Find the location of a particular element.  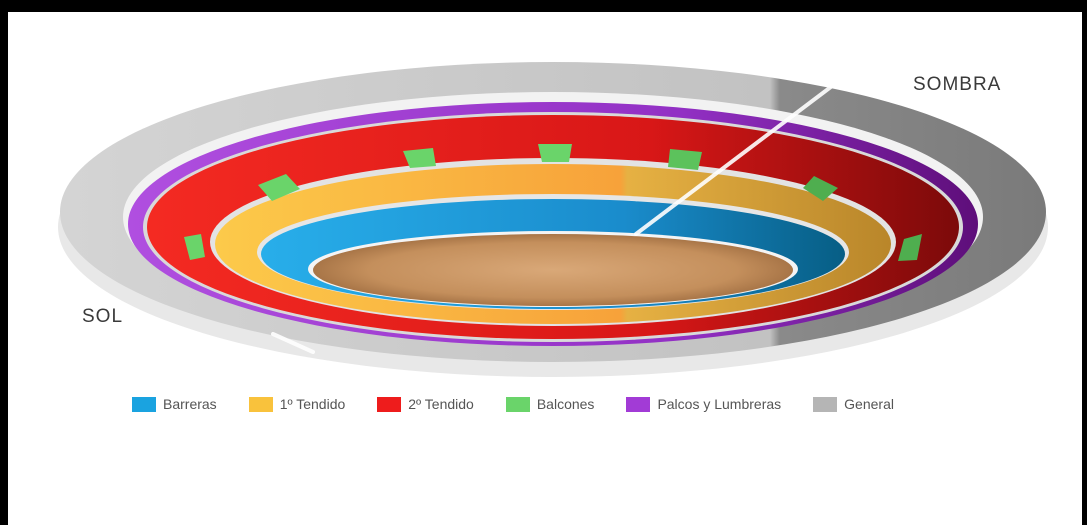

legend-item-tendido1: 1º Tendido is located at coordinates (297, 404).